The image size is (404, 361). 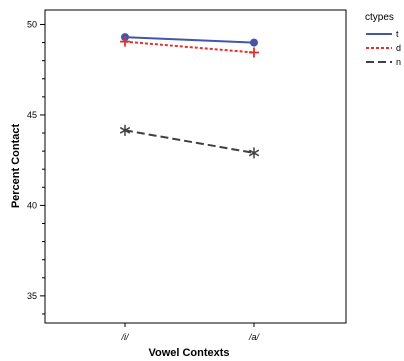 What do you see at coordinates (188, 353) in the screenshot?
I see `x-axis-title: Vowel Contexts` at bounding box center [188, 353].